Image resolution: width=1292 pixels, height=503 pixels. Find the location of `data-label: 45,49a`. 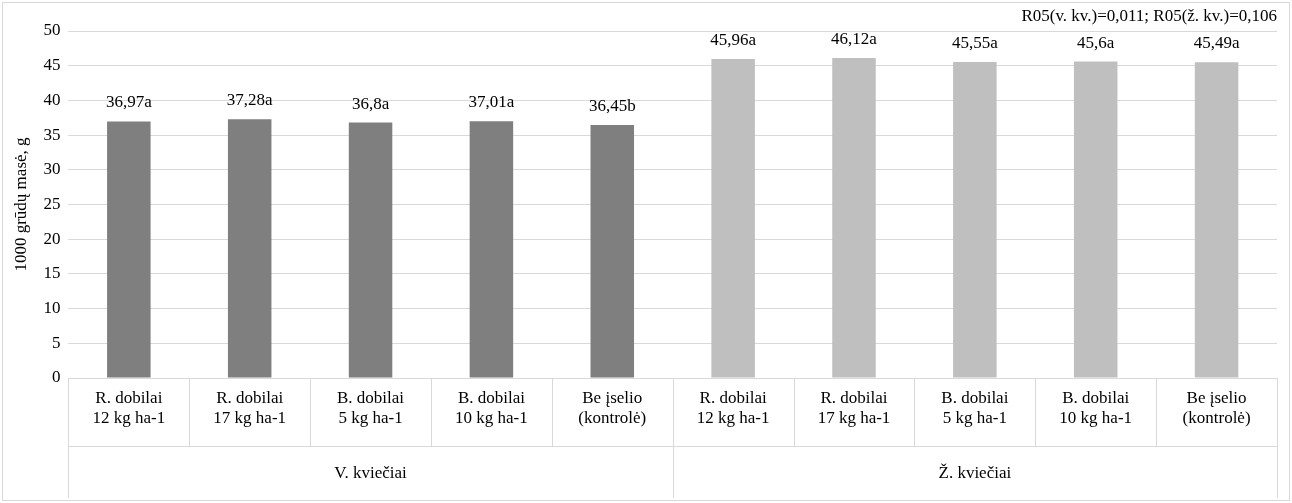

data-label: 45,49a is located at coordinates (1216, 43).